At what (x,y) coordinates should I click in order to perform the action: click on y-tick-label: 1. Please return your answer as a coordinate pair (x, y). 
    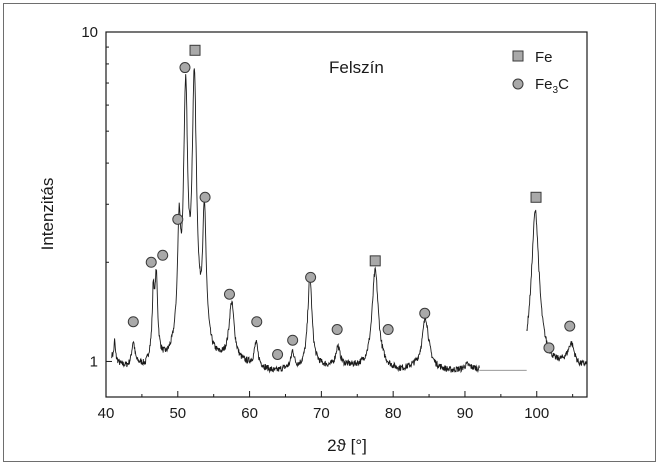
    Looking at the image, I should click on (94, 361).